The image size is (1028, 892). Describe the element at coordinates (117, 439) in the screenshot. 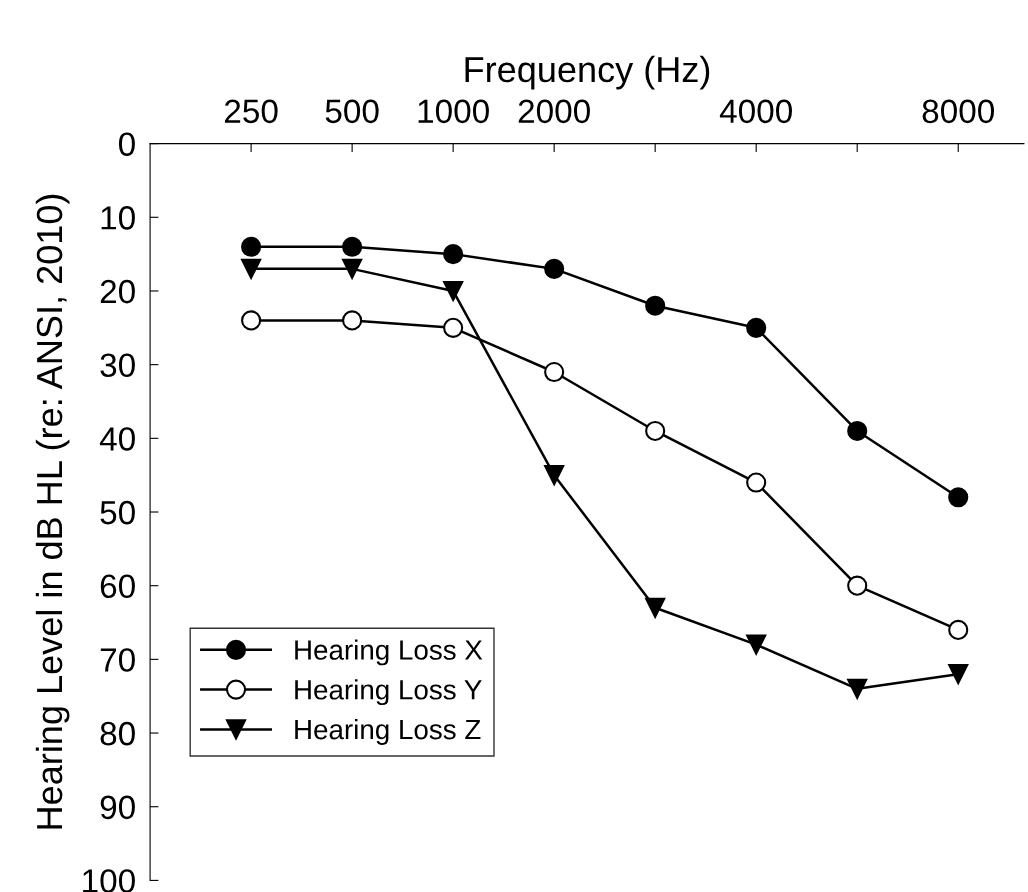

I see `y-tick-label: 40` at that location.